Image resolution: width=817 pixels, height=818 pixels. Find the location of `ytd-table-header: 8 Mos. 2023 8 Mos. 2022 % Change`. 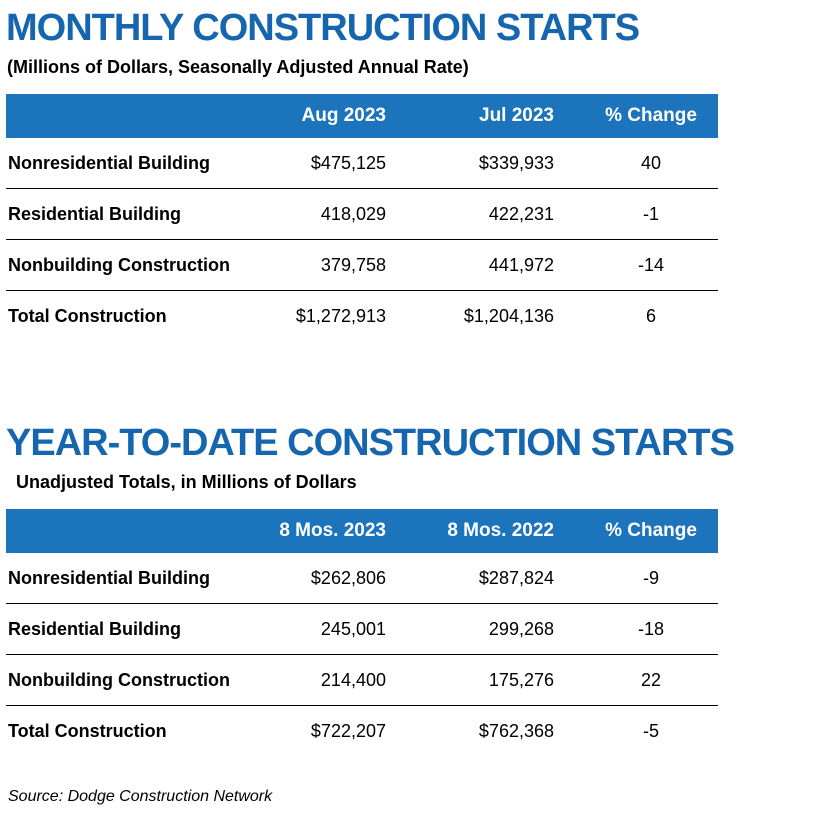

ytd-table-header: 8 Mos. 2023 8 Mos. 2022 % Change is located at coordinates (362, 531).